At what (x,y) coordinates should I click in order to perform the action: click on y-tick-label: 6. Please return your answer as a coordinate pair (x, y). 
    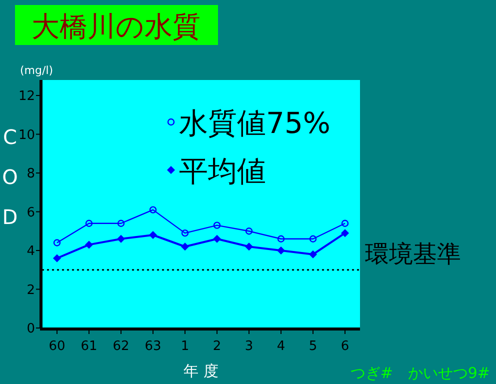
    Looking at the image, I should click on (30, 212).